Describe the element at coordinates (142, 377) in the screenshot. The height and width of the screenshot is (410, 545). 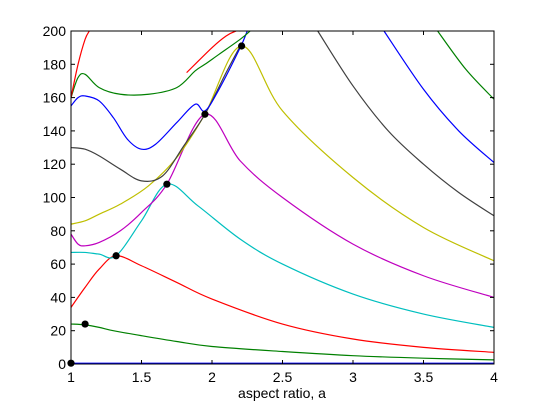
I see `x-tick-label-1: 1.5` at that location.